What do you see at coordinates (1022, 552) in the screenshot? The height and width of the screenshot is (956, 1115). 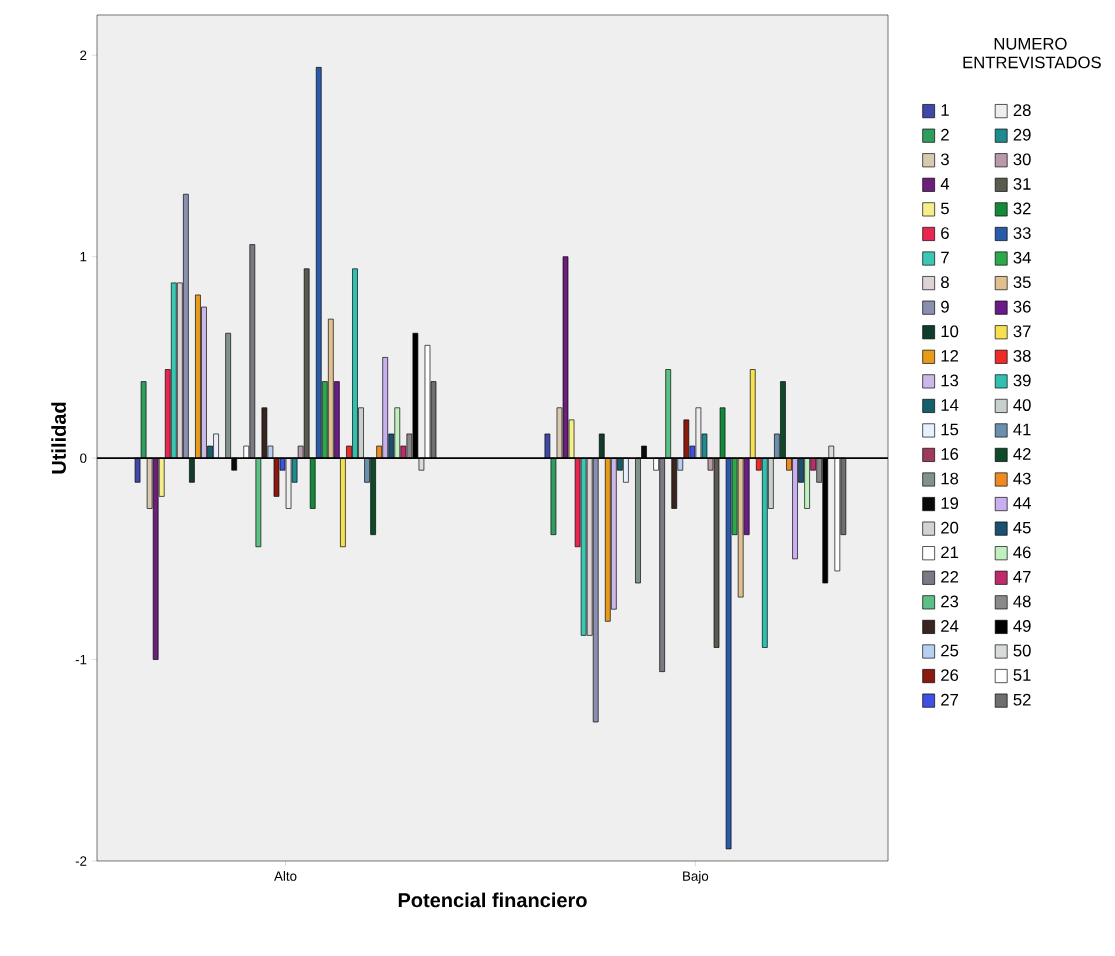 I see `legend-label: 46` at bounding box center [1022, 552].